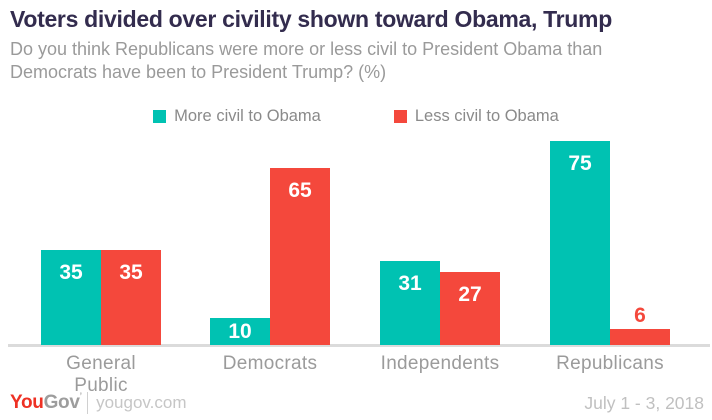  What do you see at coordinates (71, 297) in the screenshot?
I see `bar-general-public-more-civil-to-obama` at bounding box center [71, 297].